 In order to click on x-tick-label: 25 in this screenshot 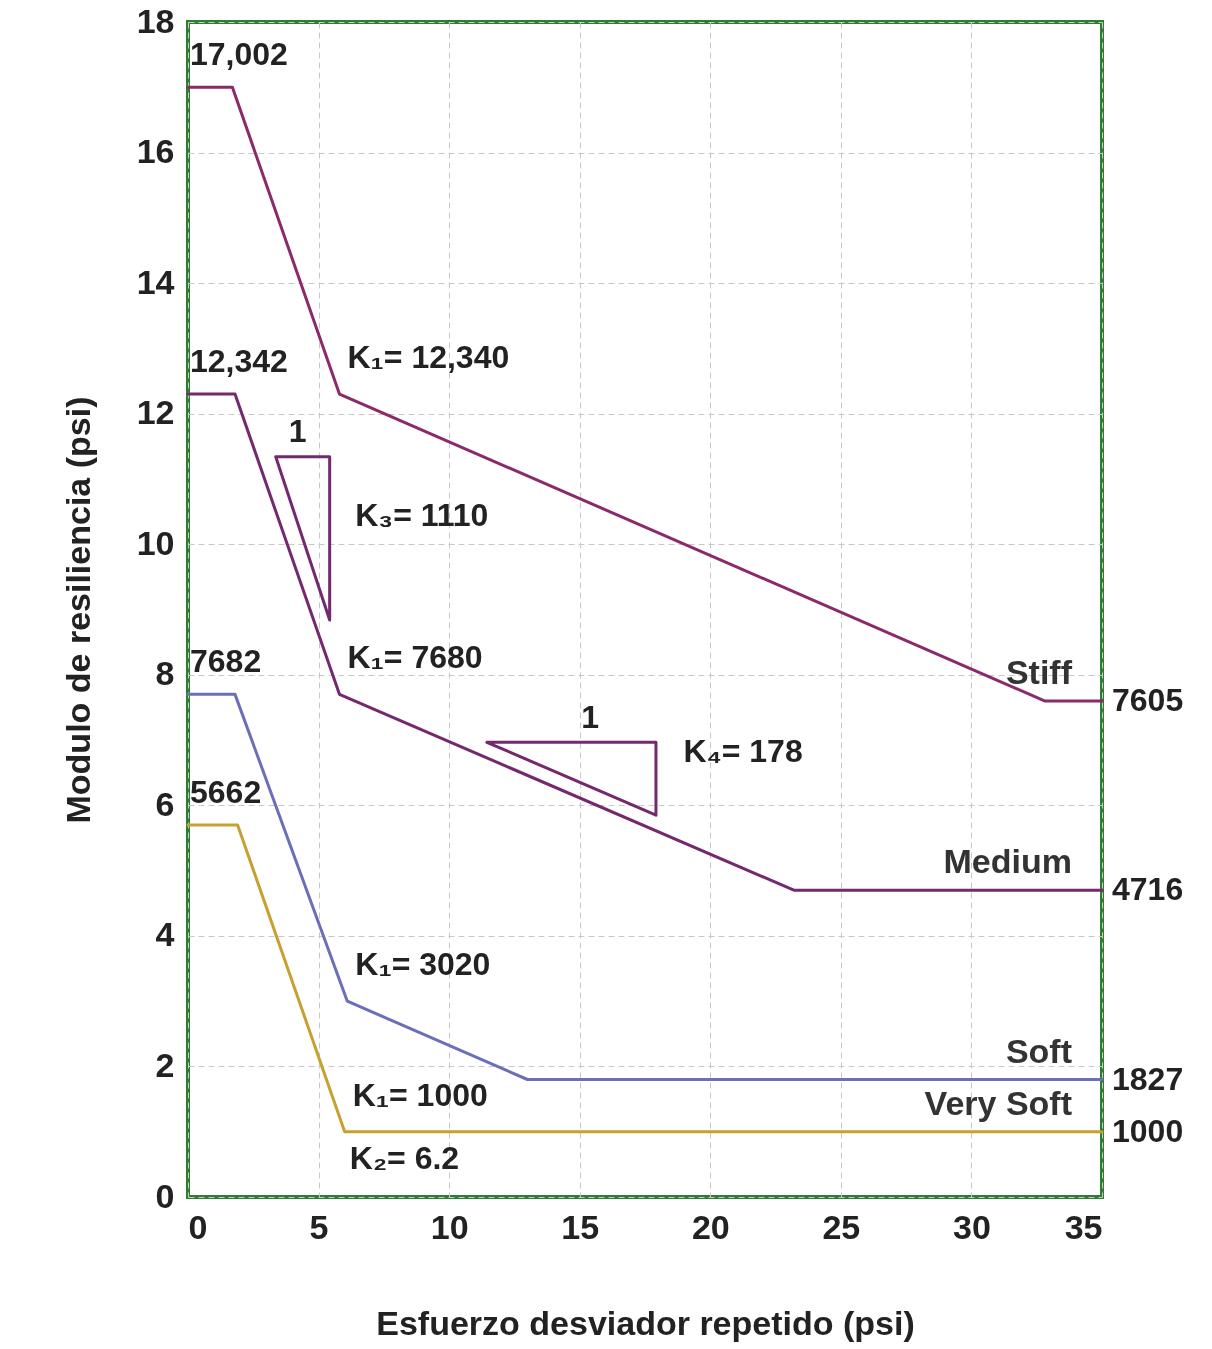, I will do `click(841, 1226)`.